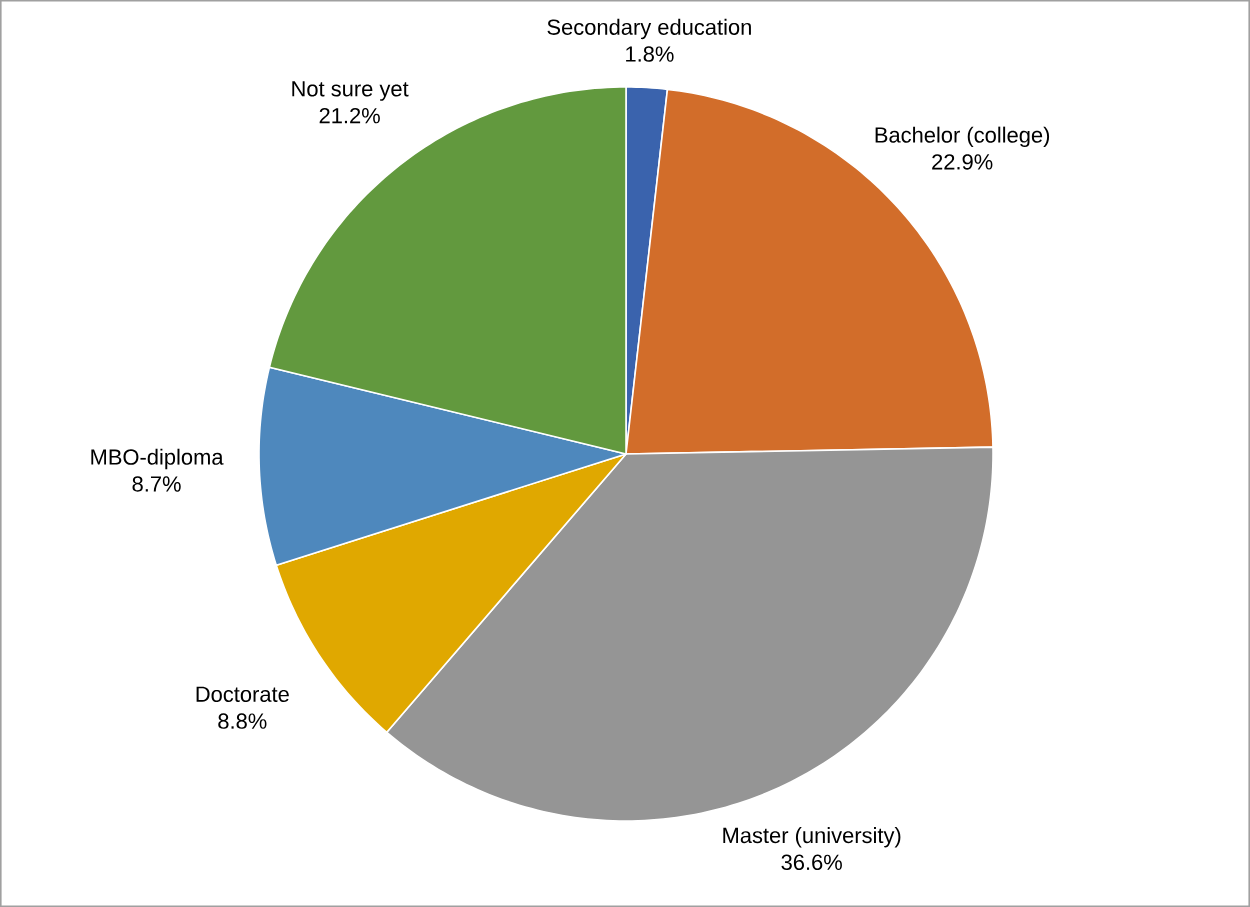 Image resolution: width=1250 pixels, height=907 pixels. I want to click on data-label: 1.8%, so click(650, 54).